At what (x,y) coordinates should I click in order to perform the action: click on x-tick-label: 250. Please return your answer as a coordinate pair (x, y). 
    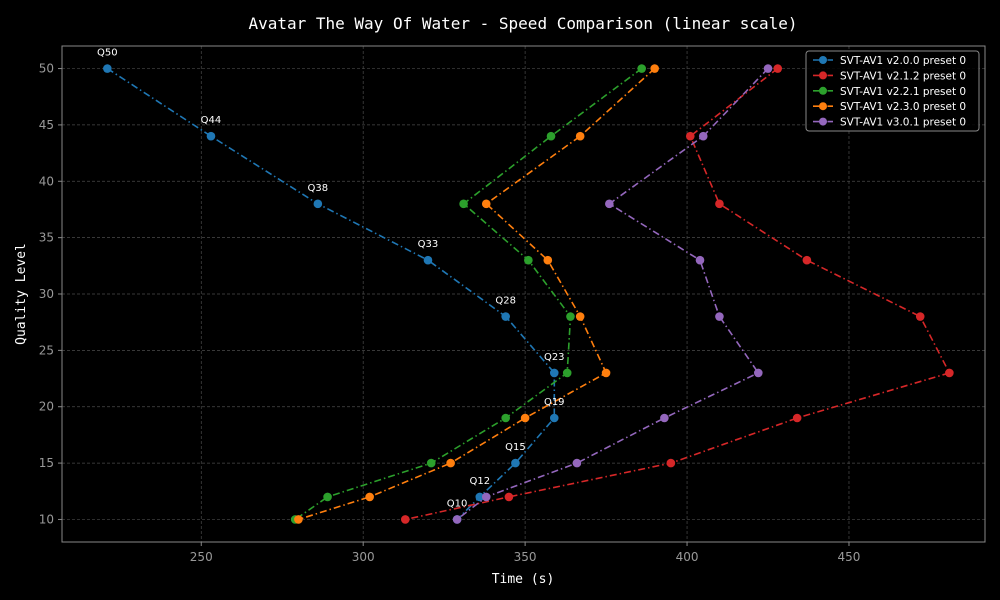
    Looking at the image, I should click on (201, 557).